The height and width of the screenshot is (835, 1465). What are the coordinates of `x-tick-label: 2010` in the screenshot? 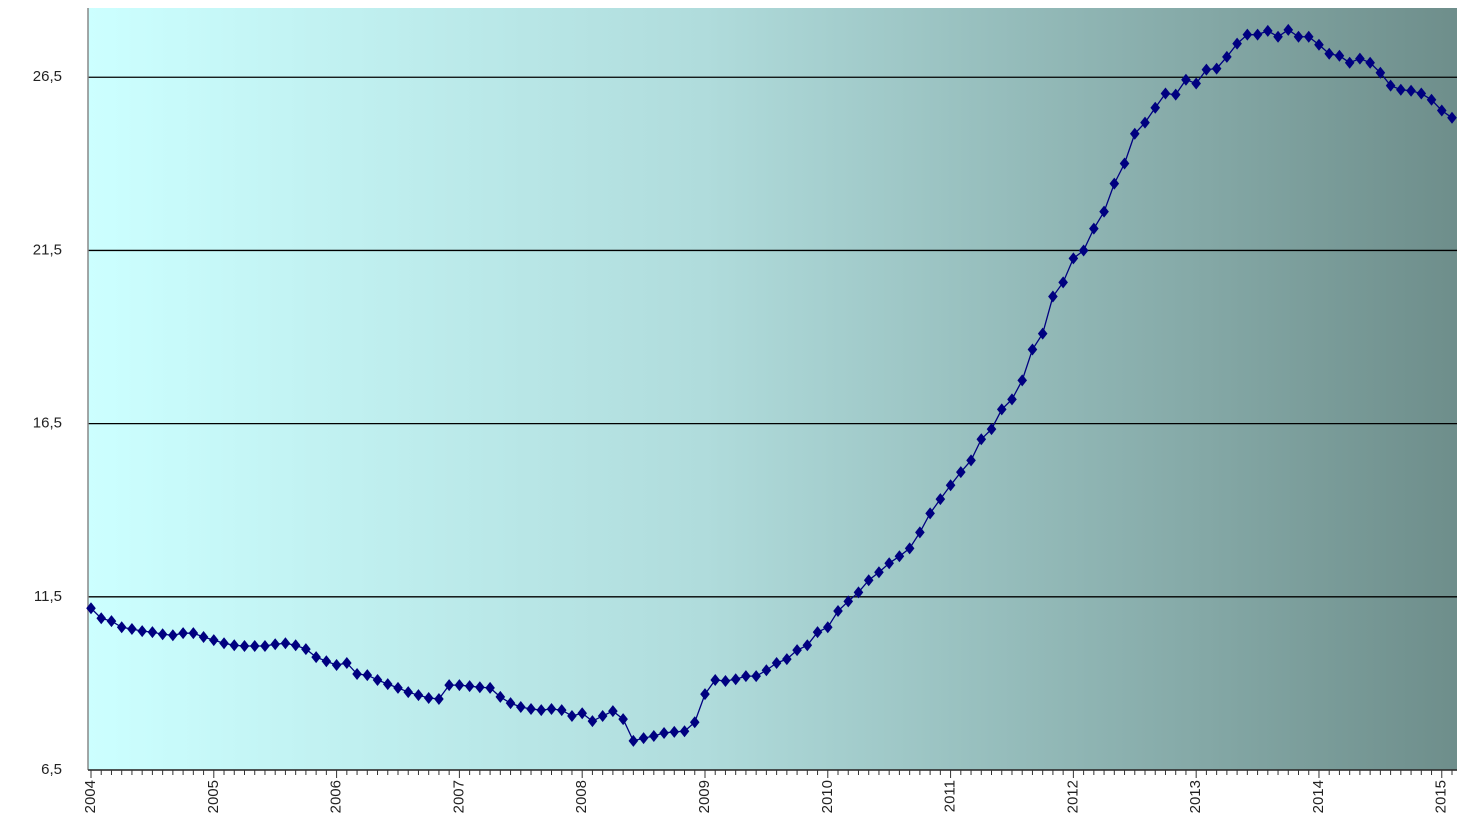 It's located at (827, 796).